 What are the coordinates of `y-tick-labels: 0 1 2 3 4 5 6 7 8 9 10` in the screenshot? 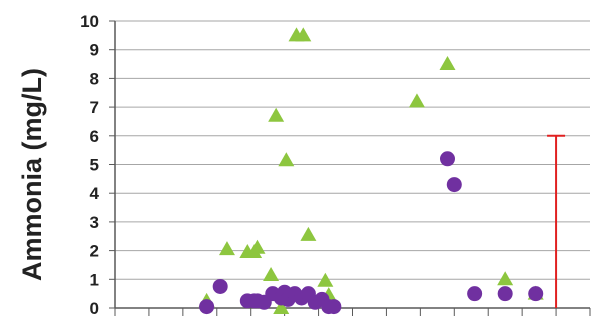 It's located at (89, 165).